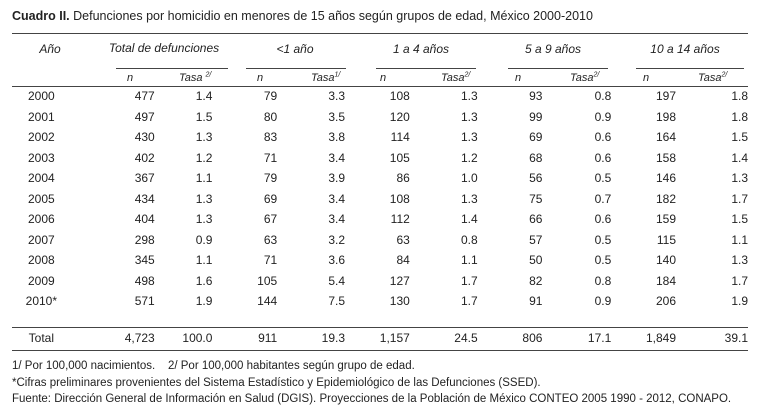 Image resolution: width=763 pixels, height=416 pixels. I want to click on value-cell: 1.0, so click(469, 178).